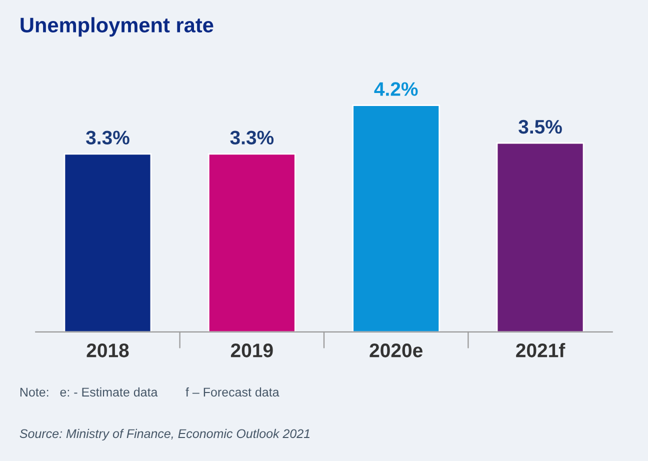 The width and height of the screenshot is (648, 461). Describe the element at coordinates (541, 350) in the screenshot. I see `x-tick-label: 2021f` at that location.